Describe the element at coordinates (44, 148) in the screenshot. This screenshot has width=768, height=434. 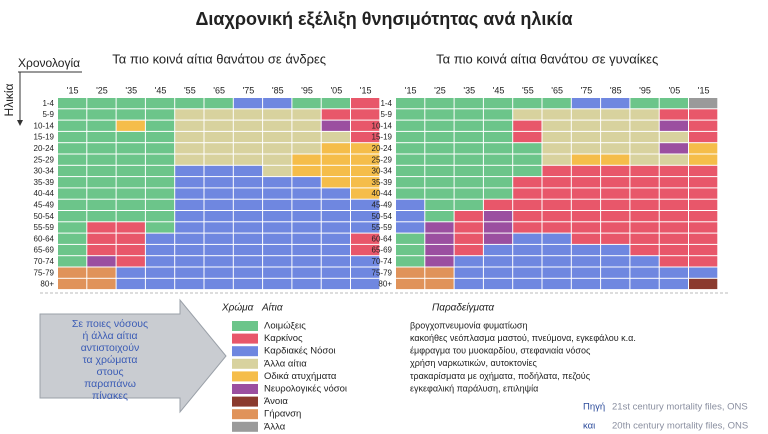
I see `row-label: 20-24` at that location.